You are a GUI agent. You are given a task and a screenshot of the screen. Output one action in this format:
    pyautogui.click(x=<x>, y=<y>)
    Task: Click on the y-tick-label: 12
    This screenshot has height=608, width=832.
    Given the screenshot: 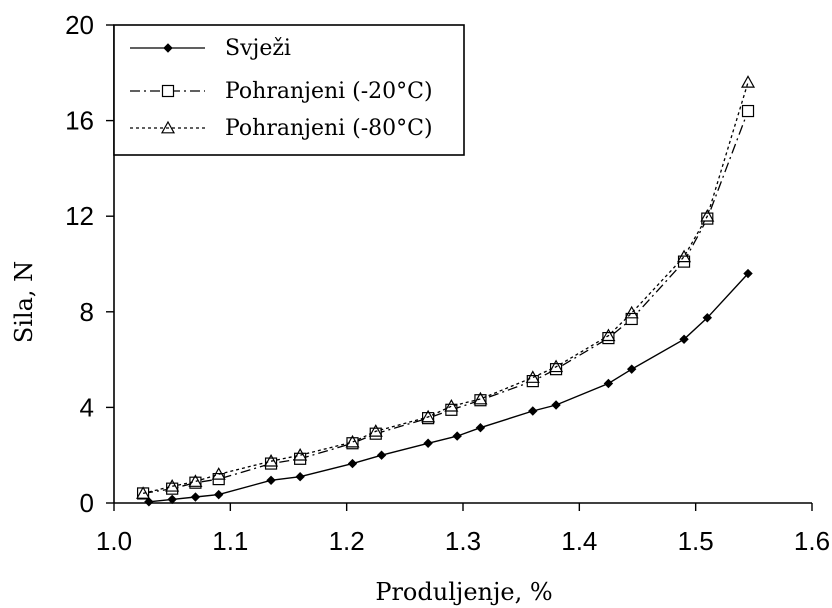 What is the action you would take?
    pyautogui.click(x=79, y=216)
    